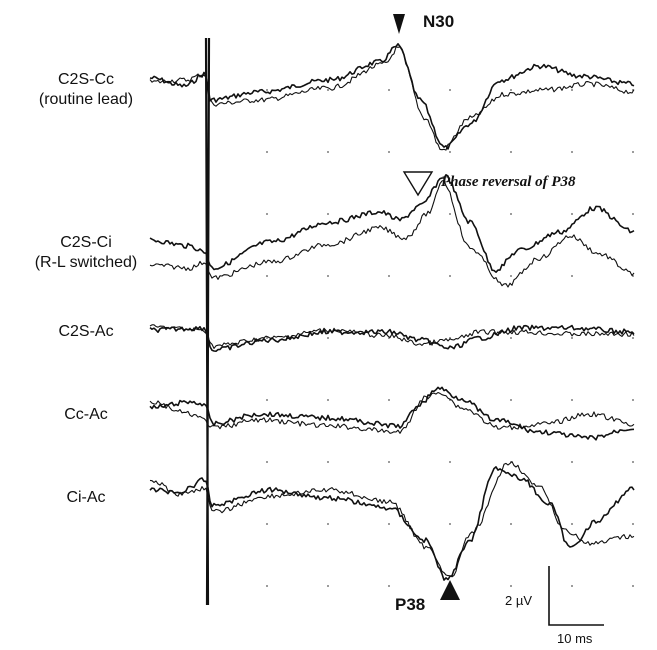 This screenshot has width=657, height=650. What do you see at coordinates (207, 321) in the screenshot?
I see `stimulus-artifact` at bounding box center [207, 321].